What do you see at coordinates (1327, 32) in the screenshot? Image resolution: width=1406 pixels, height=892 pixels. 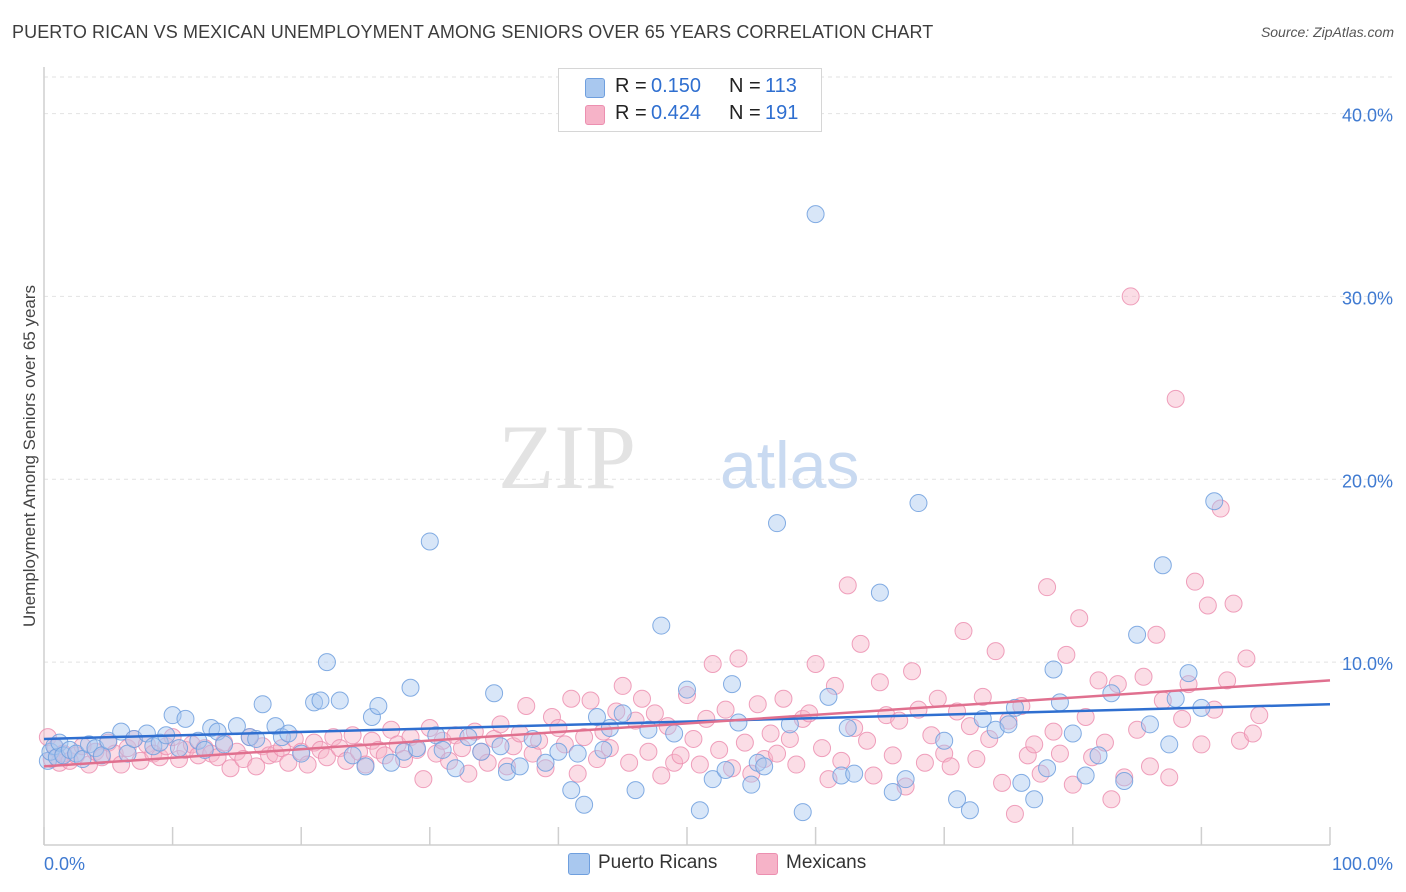 I see `source-label: Source: ZipAtlas.com` at bounding box center [1327, 32].